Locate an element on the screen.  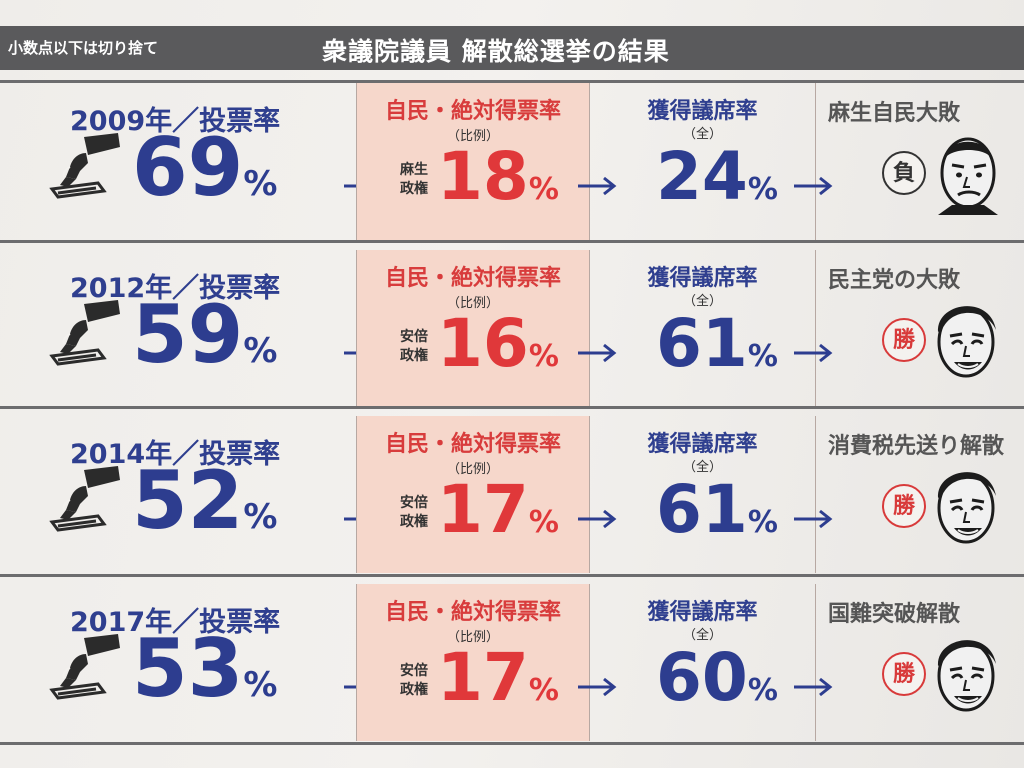
ldp-rate-number: 17 is located at coordinates (483, 677).